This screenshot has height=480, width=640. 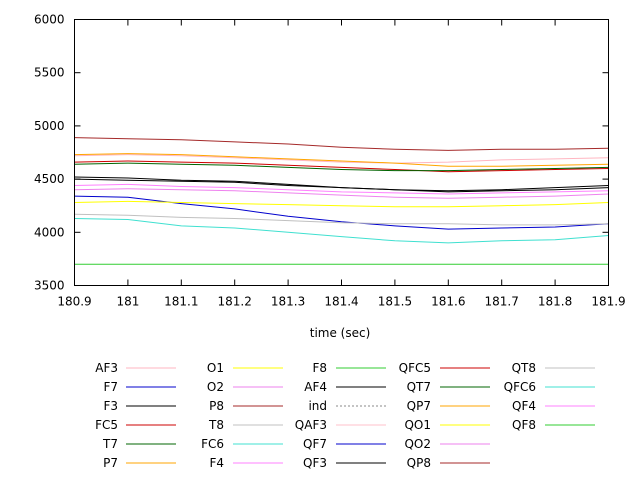 What do you see at coordinates (341, 212) in the screenshot?
I see `series-line-f7` at bounding box center [341, 212].